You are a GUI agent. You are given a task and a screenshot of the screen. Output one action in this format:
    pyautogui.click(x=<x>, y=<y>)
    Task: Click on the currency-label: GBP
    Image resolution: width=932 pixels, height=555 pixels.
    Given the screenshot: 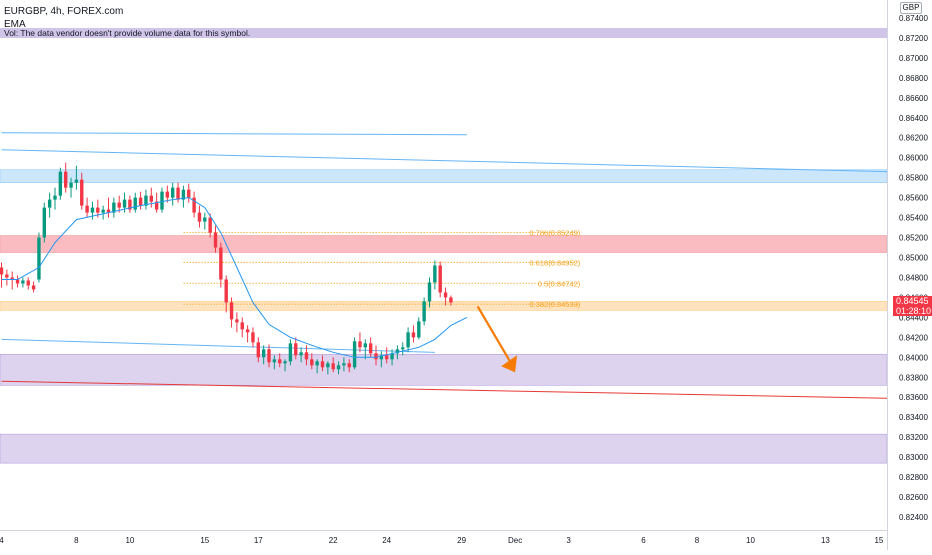 What is the action you would take?
    pyautogui.click(x=911, y=8)
    